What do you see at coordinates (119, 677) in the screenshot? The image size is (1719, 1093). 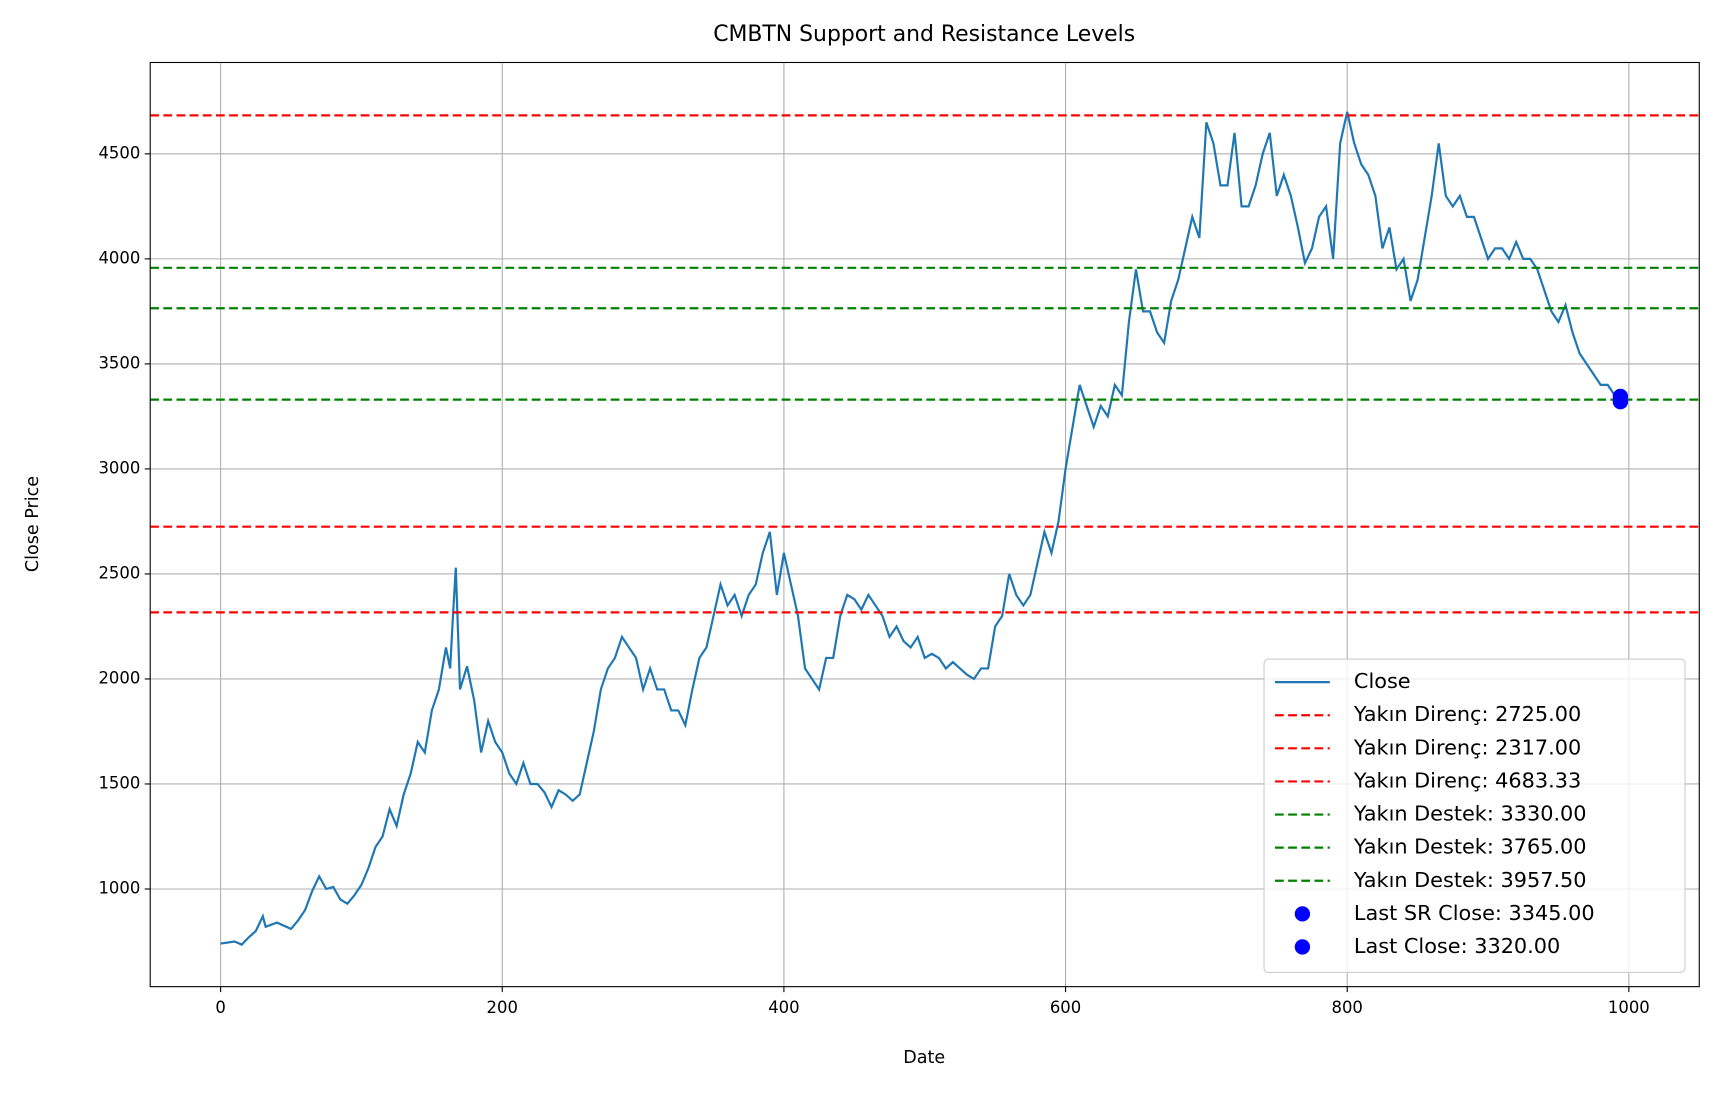 I see `y-tick-label: 2000` at bounding box center [119, 677].